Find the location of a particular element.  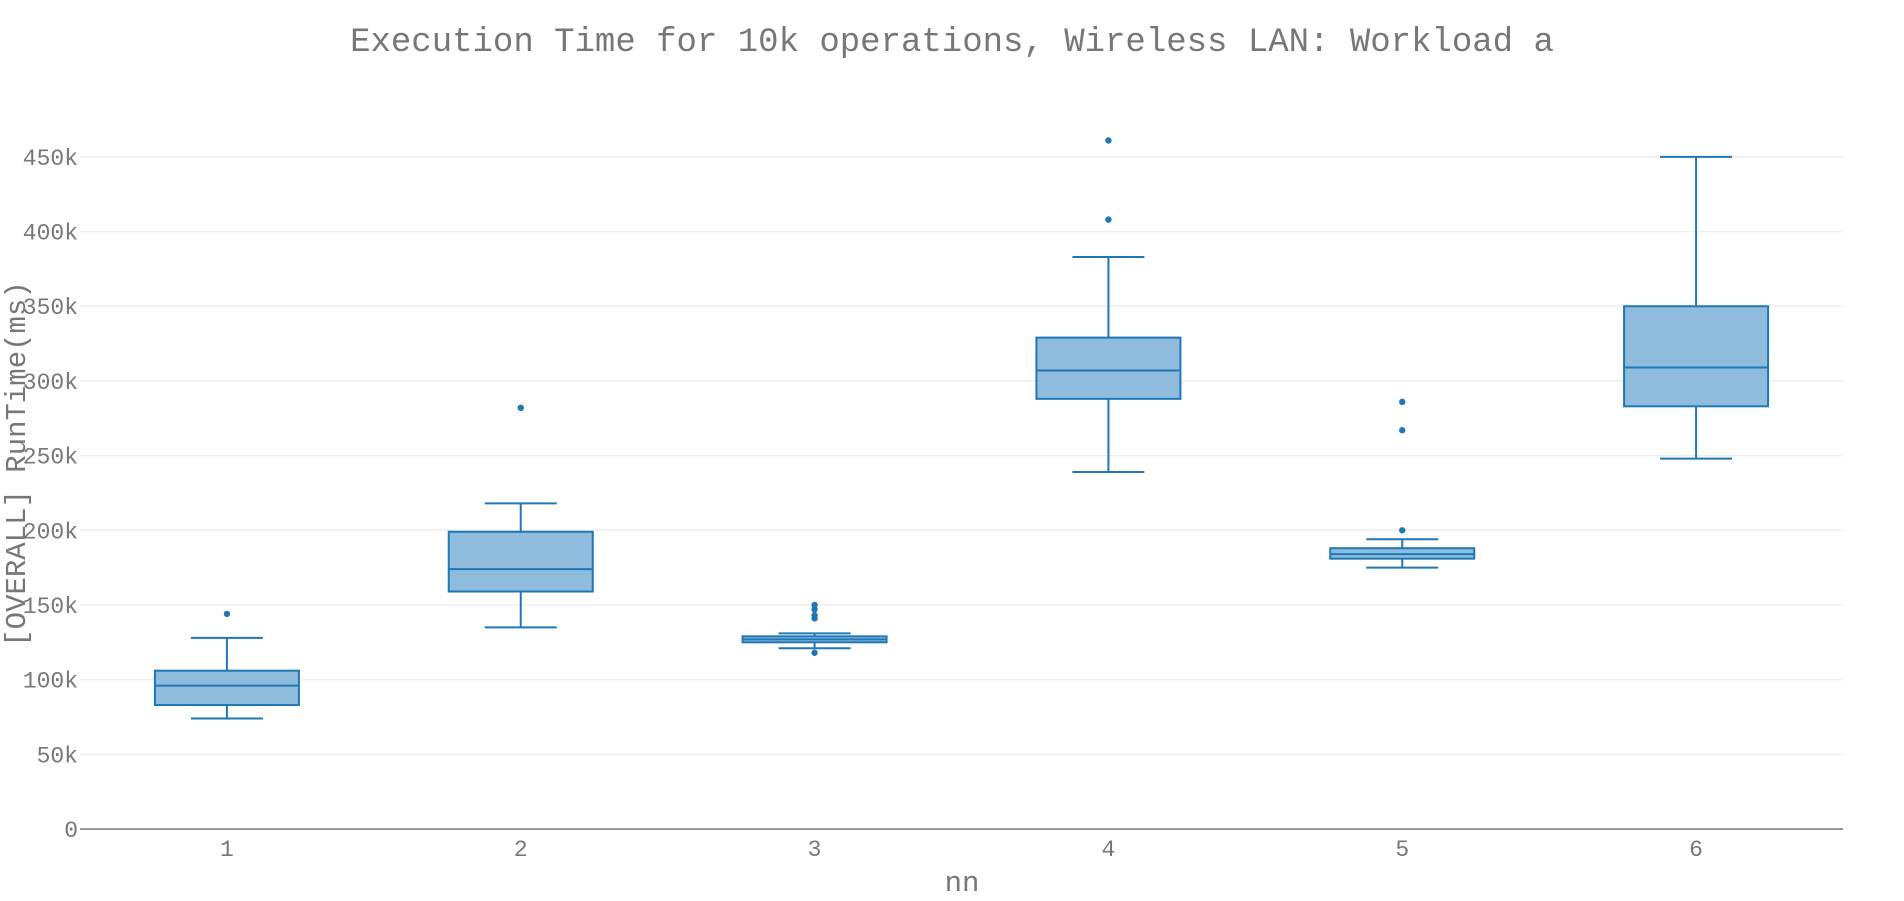

y-tick-label: 450k is located at coordinates (50, 159).